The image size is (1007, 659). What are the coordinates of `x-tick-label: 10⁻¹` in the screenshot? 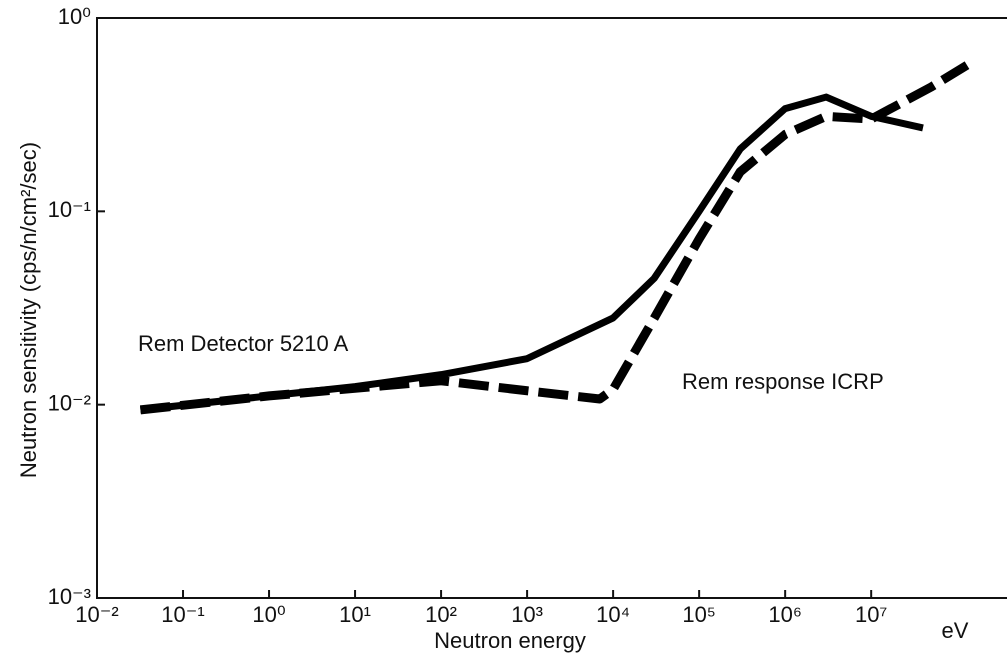 It's located at (182, 614).